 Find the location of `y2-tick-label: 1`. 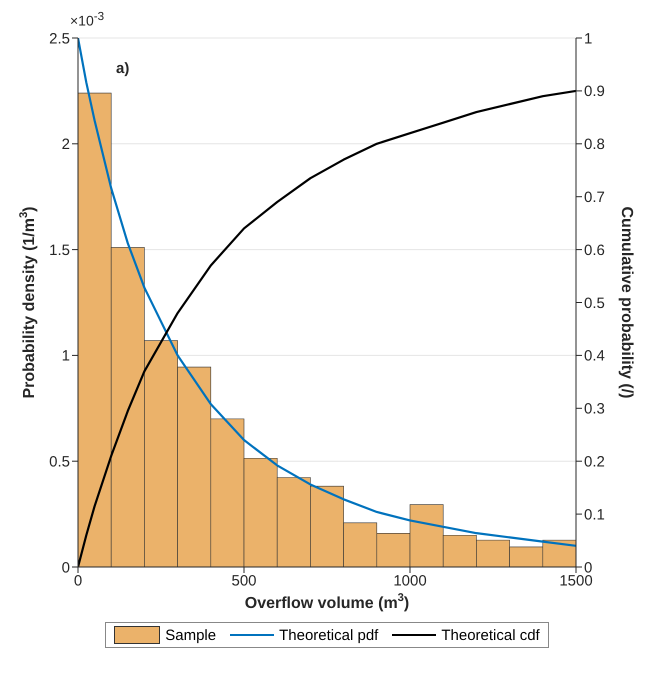

y2-tick-label: 1 is located at coordinates (588, 39).